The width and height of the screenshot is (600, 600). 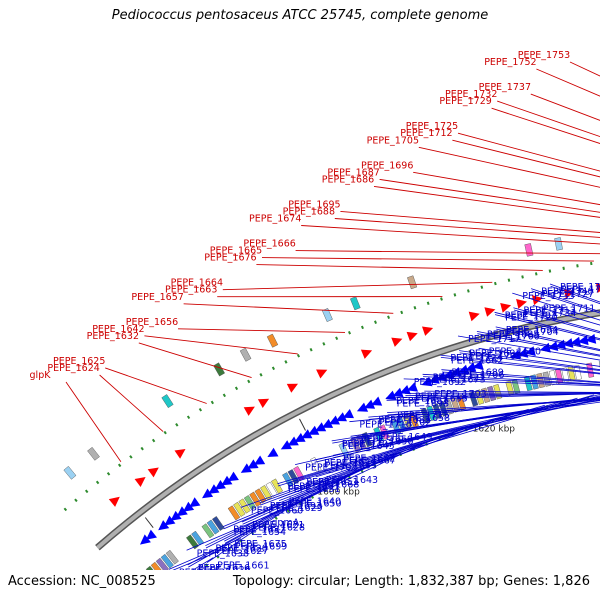 I want to click on gene-label-outer: PEPE_1624, so click(x=73, y=368).